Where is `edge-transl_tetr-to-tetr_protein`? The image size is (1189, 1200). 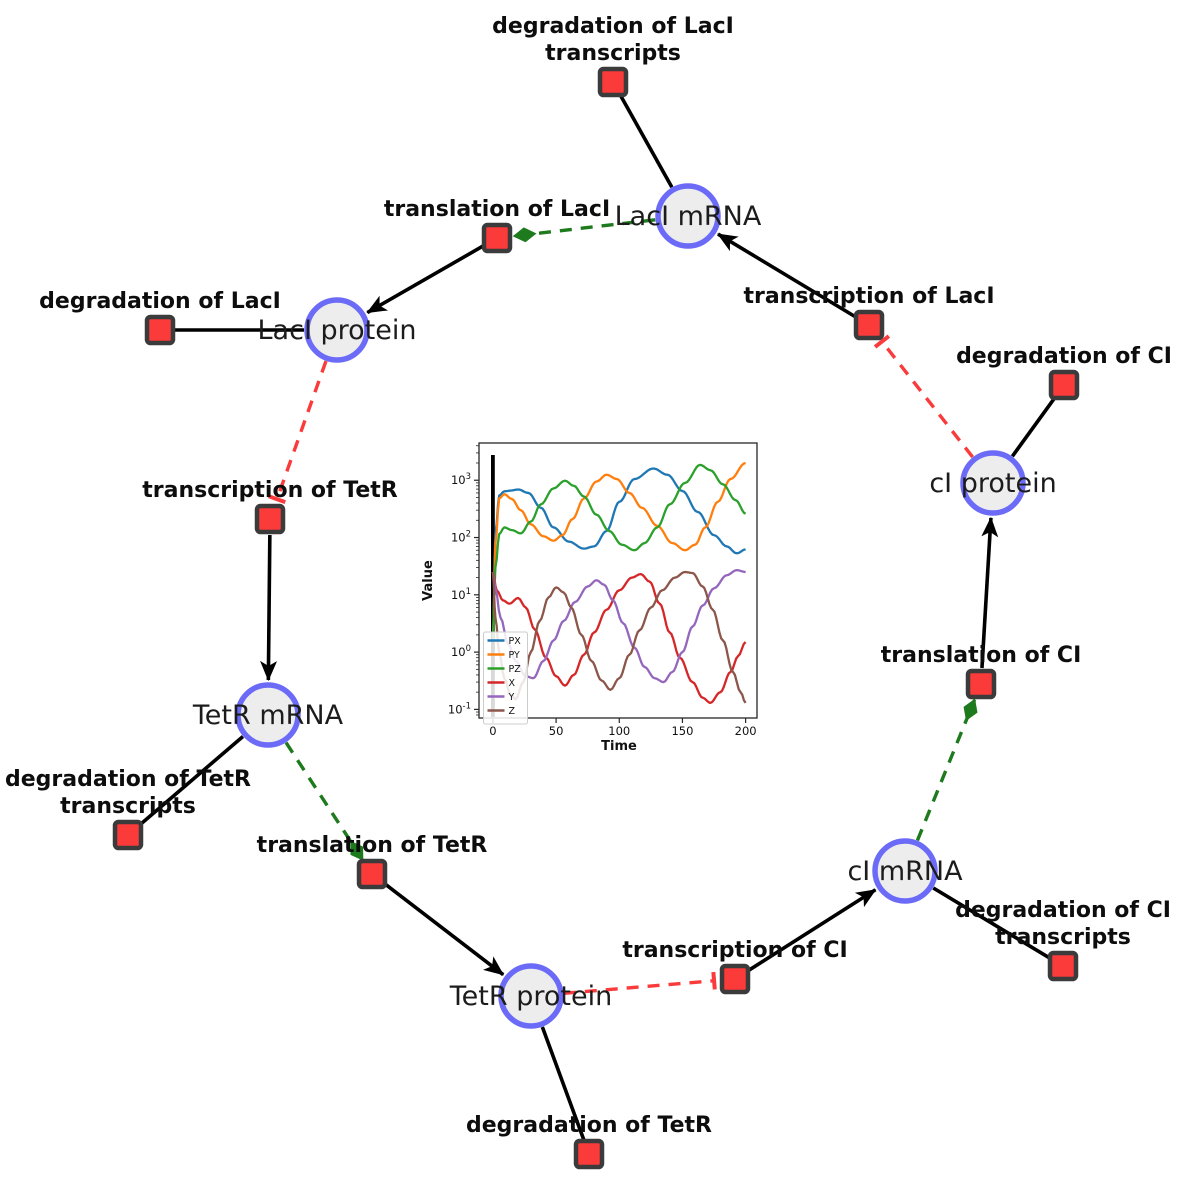 edge-transl_tetr-to-tetr_protein is located at coordinates (444, 929).